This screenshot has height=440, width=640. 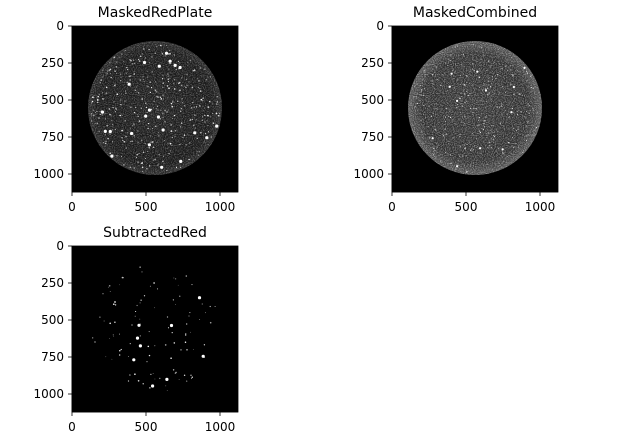 I want to click on x-tick-label: 0, so click(x=72, y=427).